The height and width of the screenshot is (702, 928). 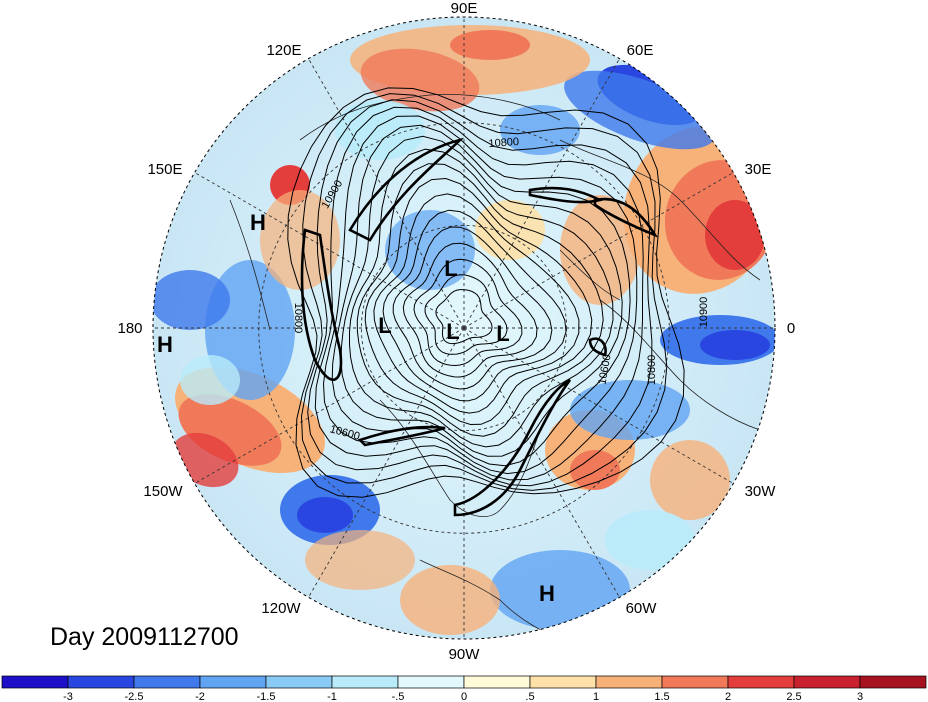 What do you see at coordinates (144, 637) in the screenshot?
I see `map-title: Day 2009112700` at bounding box center [144, 637].